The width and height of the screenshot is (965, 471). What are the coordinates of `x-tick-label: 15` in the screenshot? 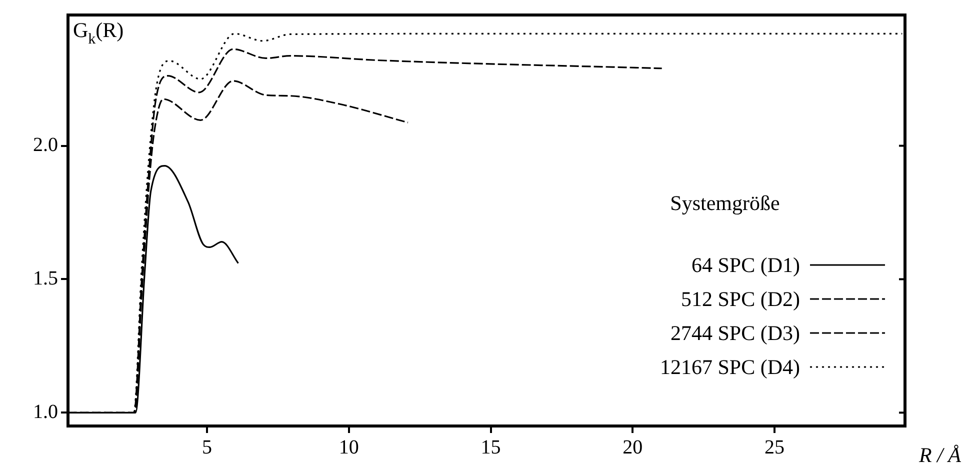 It's located at (490, 447).